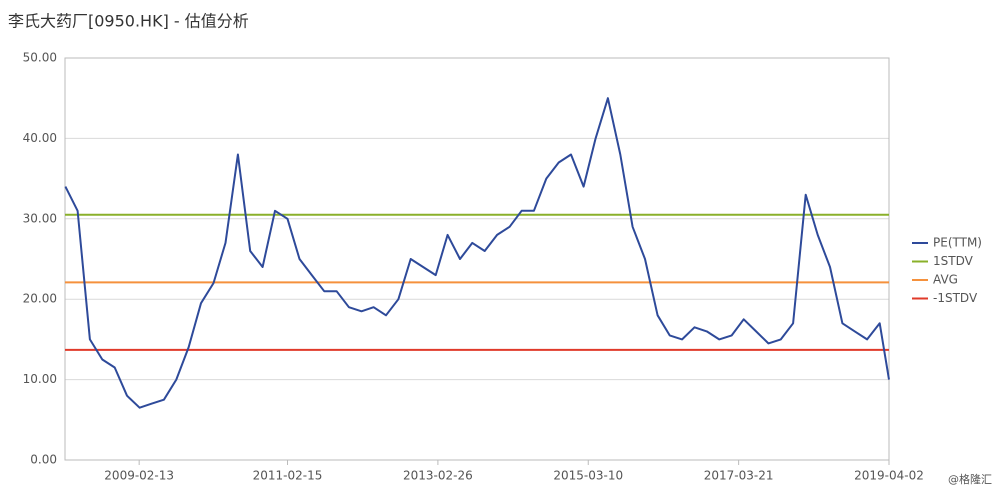 Image resolution: width=1000 pixels, height=493 pixels. I want to click on x-tick-label: 2011-02-15, so click(288, 476).